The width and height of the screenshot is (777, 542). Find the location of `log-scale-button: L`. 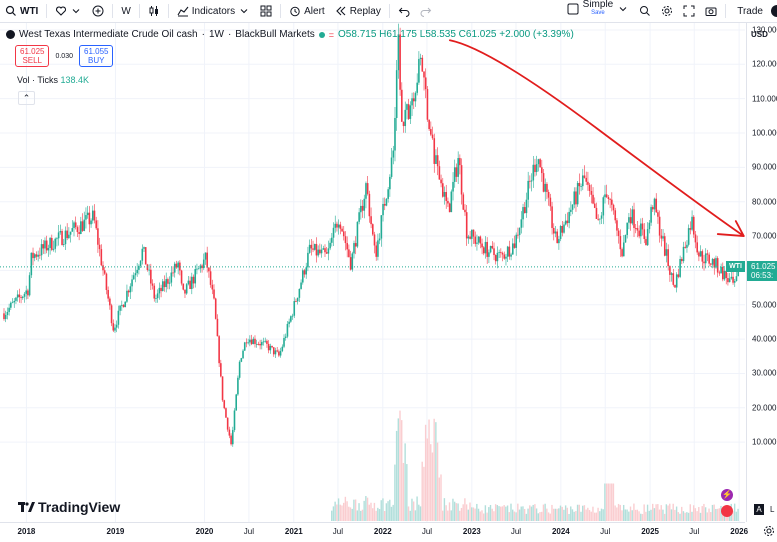

log-scale-button: L is located at coordinates (772, 509).